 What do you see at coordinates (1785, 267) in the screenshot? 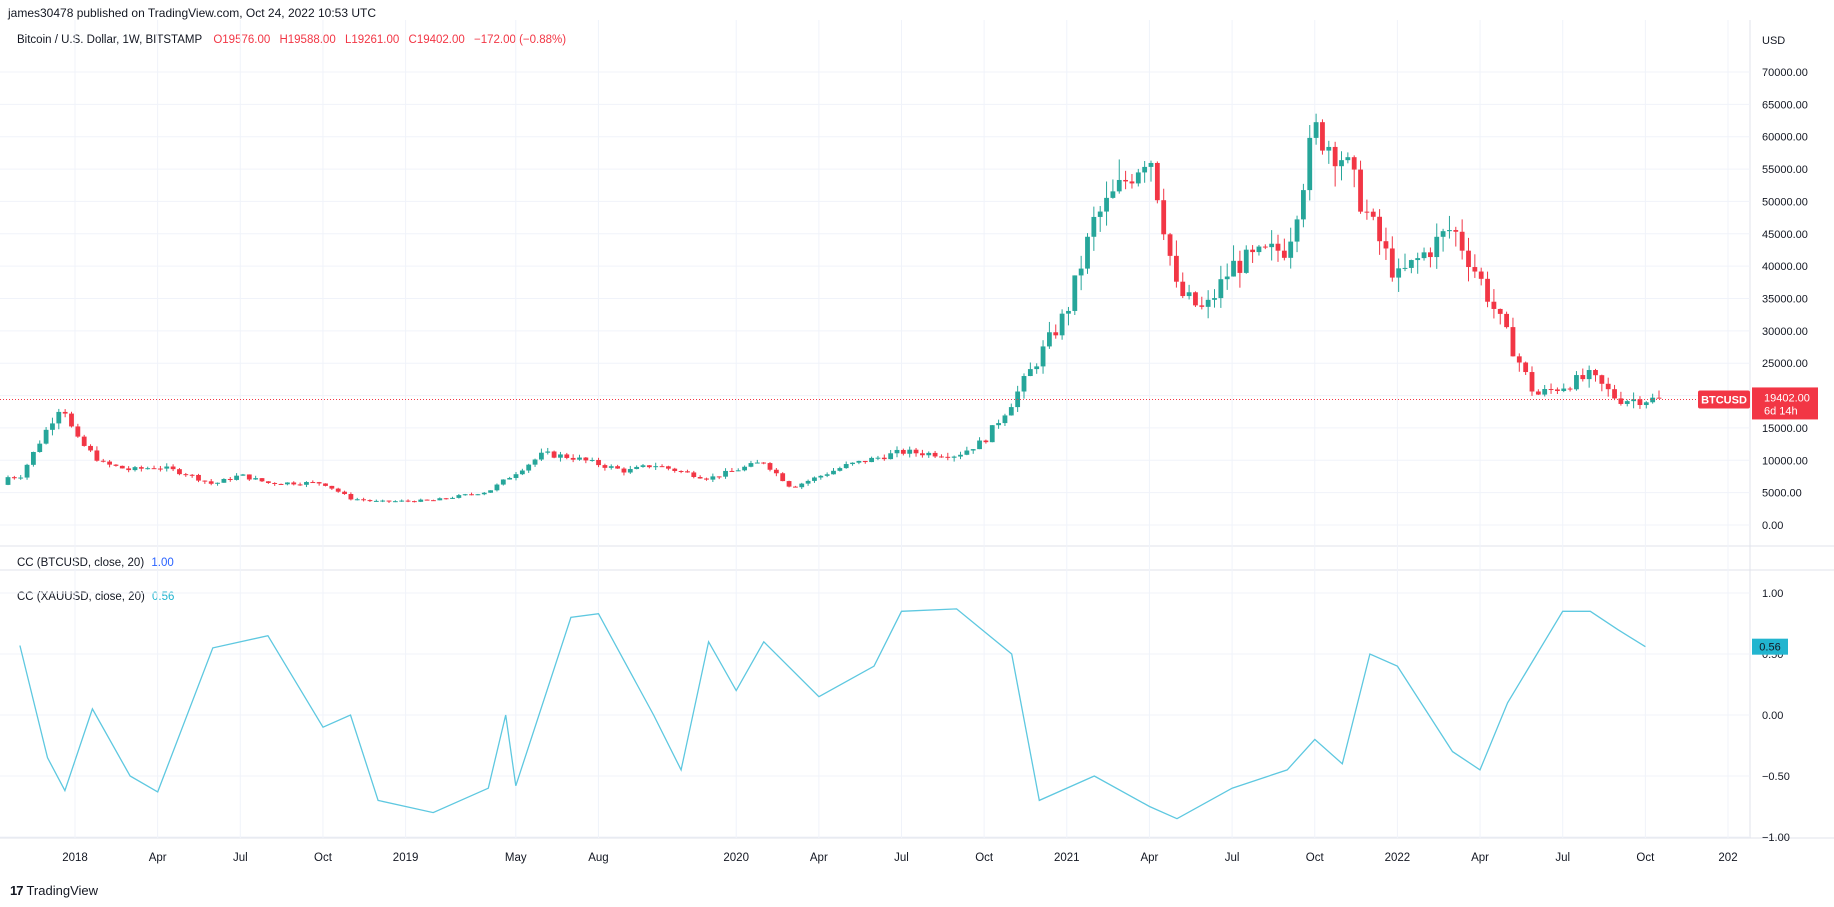
I see `price-tick-label: 40000.00` at bounding box center [1785, 267].